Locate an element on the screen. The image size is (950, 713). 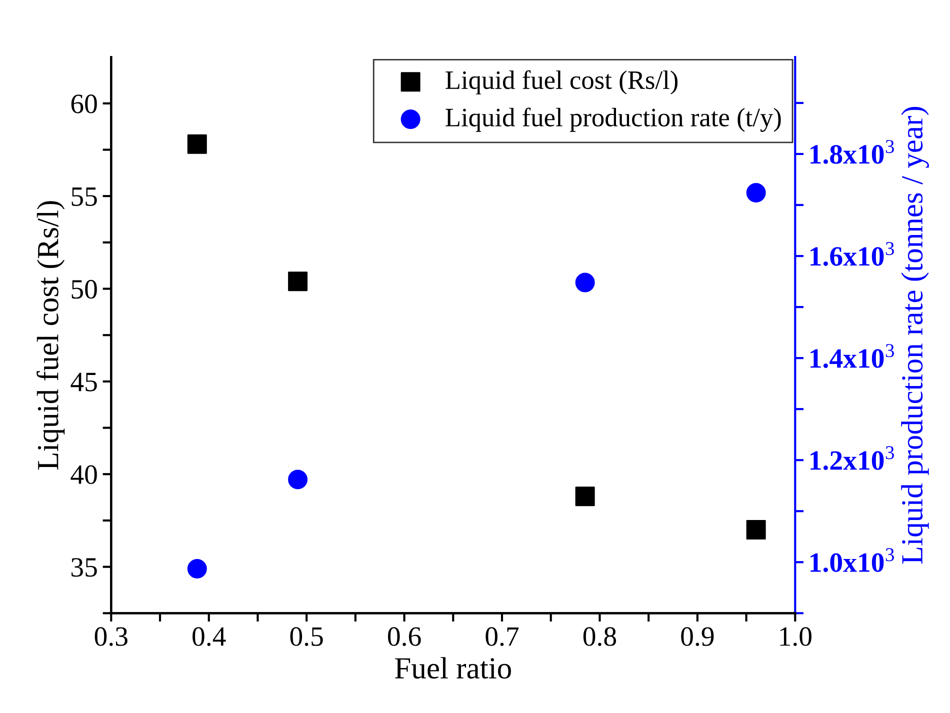
x-tick-label: 0.8 is located at coordinates (599, 636).